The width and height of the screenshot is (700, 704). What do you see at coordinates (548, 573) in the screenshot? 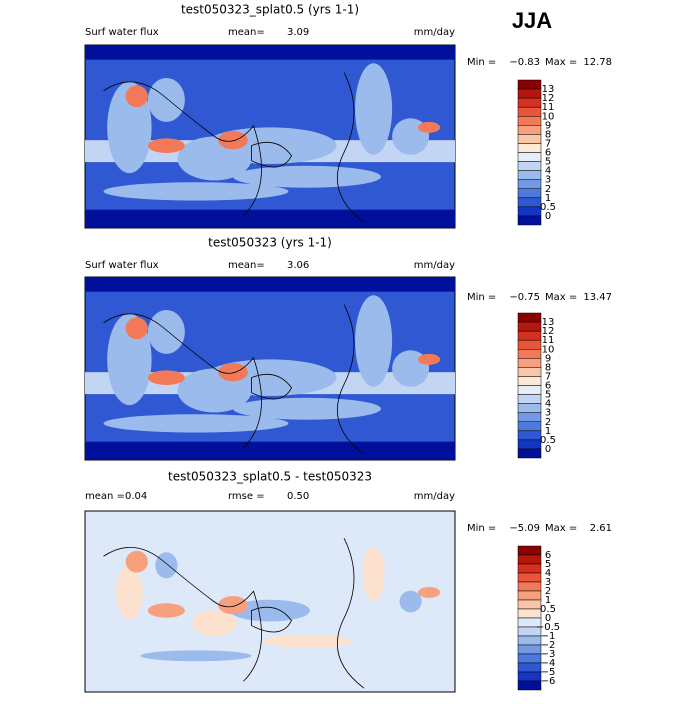
I see `colorbar-label: 4` at bounding box center [548, 573].